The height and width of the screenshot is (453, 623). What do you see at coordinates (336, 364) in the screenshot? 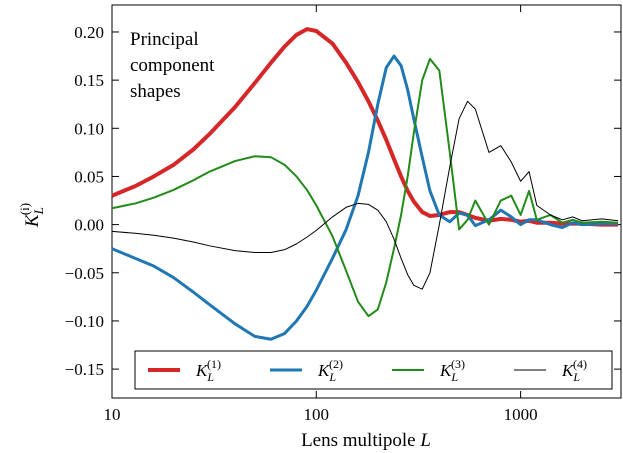
I see `legend-sup: (2)` at bounding box center [336, 364].